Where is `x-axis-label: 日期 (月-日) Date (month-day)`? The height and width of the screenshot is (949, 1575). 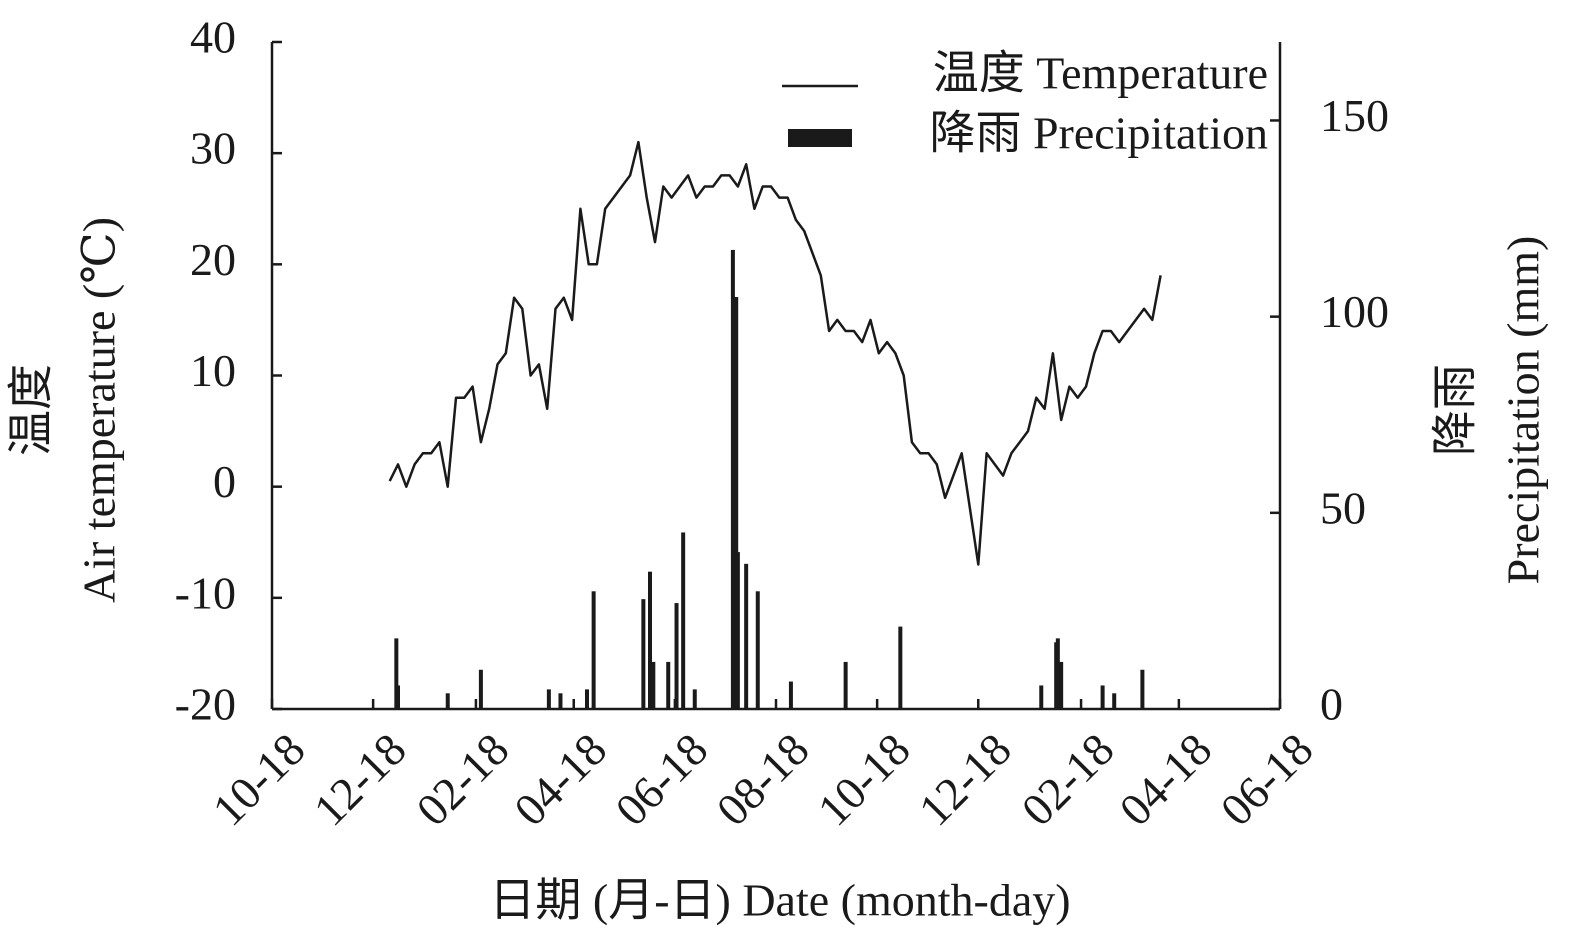
x-axis-label: 日期 (月-日) Date (month-day) is located at coordinates (779, 900).